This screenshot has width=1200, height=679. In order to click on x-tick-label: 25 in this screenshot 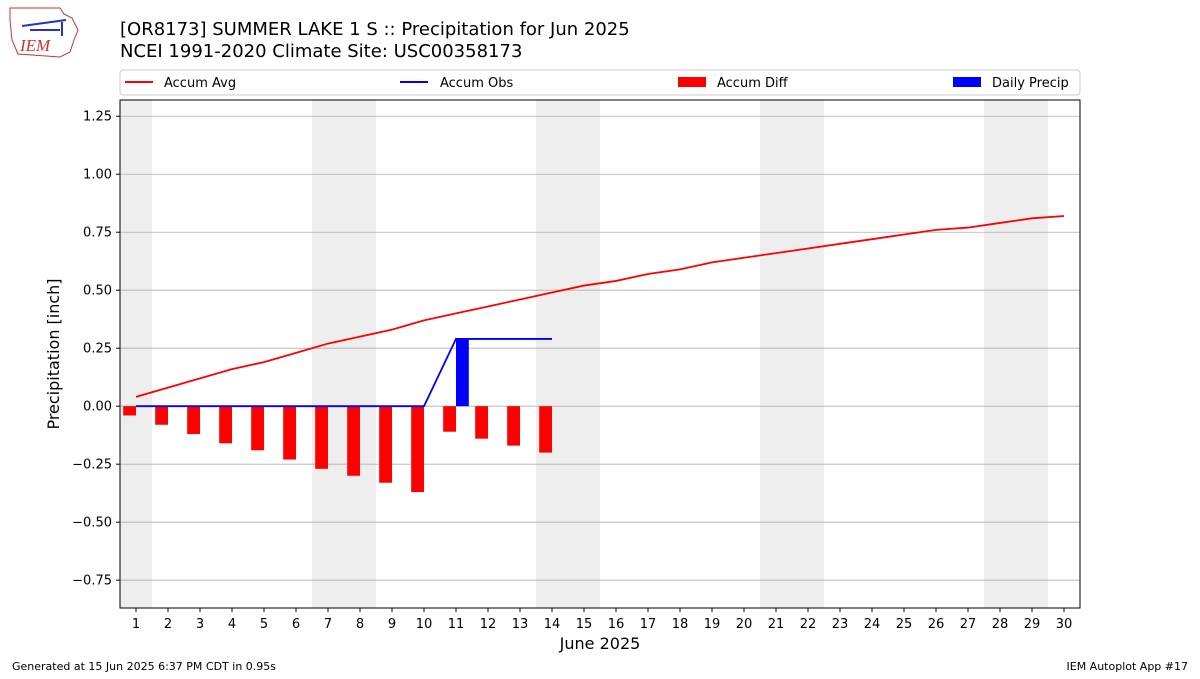, I will do `click(904, 624)`.